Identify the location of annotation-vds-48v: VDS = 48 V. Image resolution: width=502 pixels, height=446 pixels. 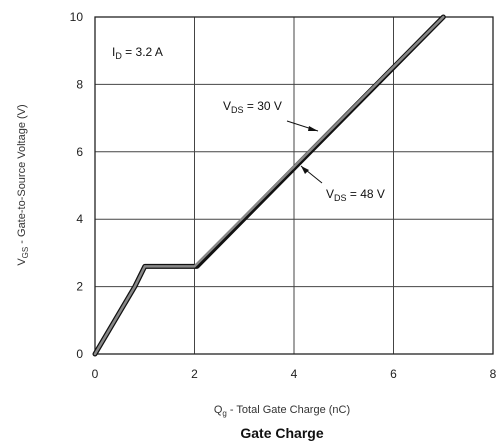
(355, 195).